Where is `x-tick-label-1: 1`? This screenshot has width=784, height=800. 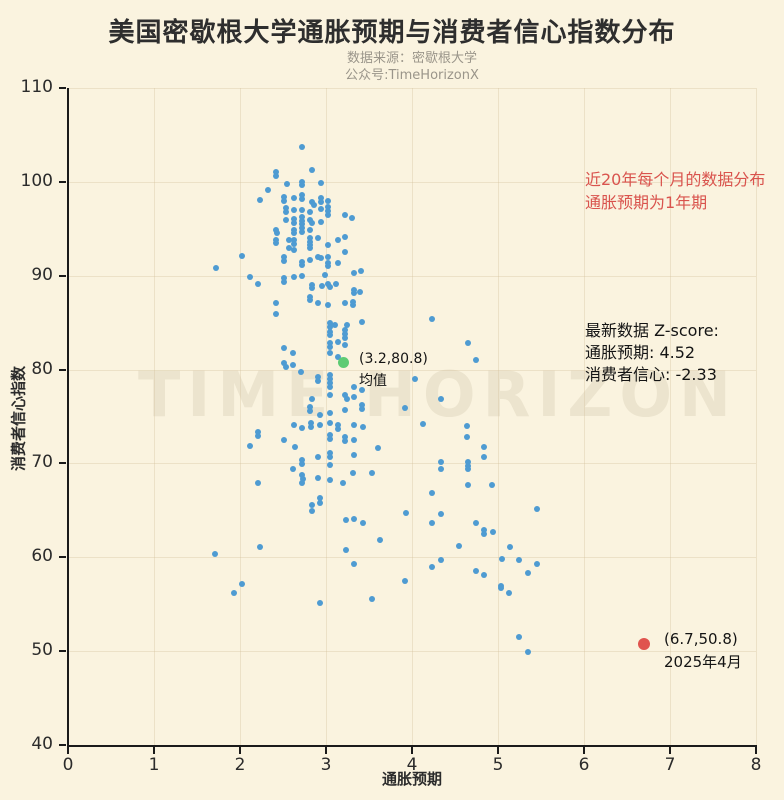
x-tick-label-1: 1 is located at coordinates (154, 765).